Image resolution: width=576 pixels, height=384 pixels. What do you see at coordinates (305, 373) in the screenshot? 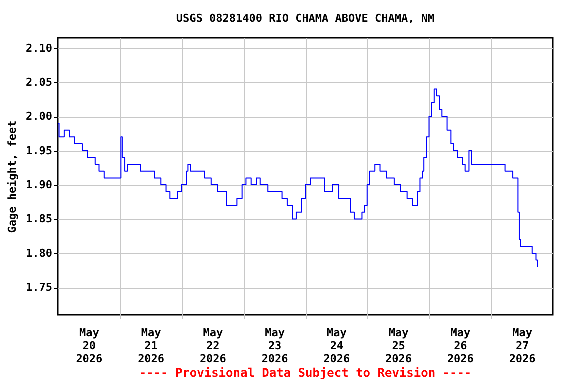
I see `text: ---- Provisional Data Subject to Revision ----` at bounding box center [305, 373].